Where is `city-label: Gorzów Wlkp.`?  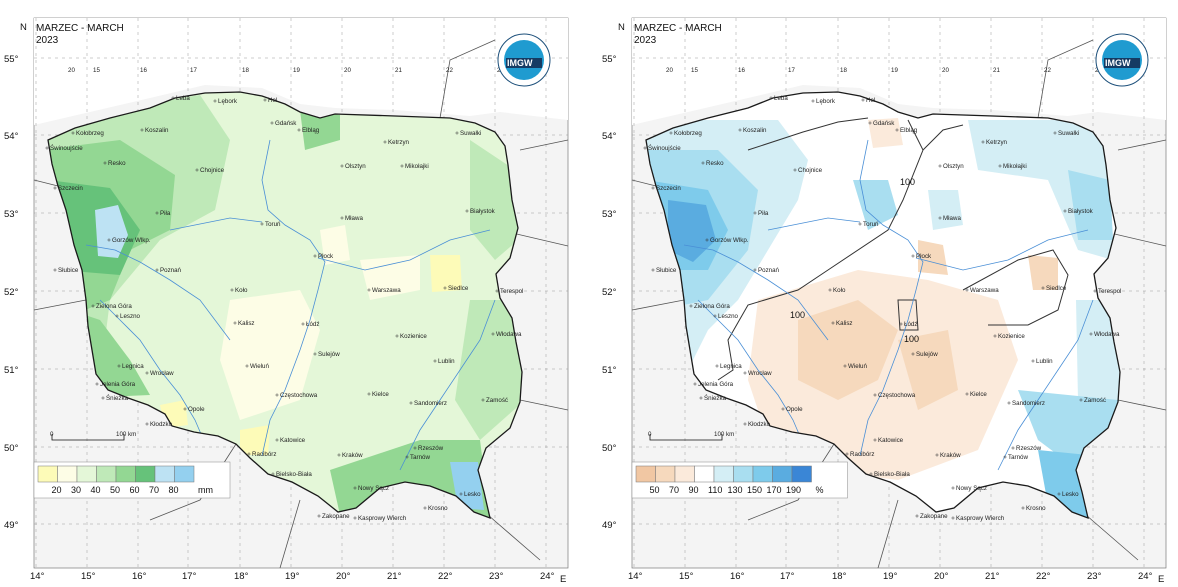 city-label: Gorzów Wlkp. is located at coordinates (131, 240).